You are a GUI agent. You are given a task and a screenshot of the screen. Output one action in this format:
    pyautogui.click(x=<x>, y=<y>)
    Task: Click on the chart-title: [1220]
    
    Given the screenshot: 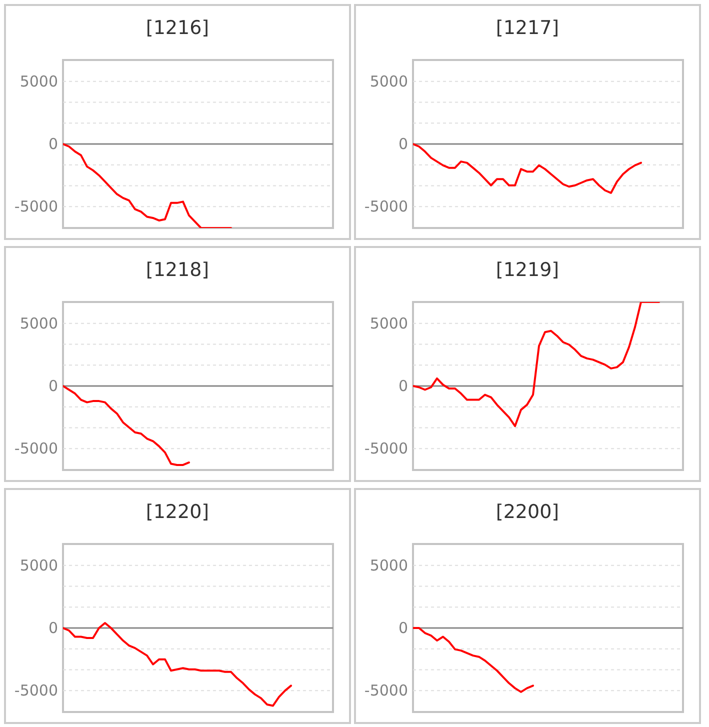 What is the action you would take?
    pyautogui.click(x=178, y=512)
    